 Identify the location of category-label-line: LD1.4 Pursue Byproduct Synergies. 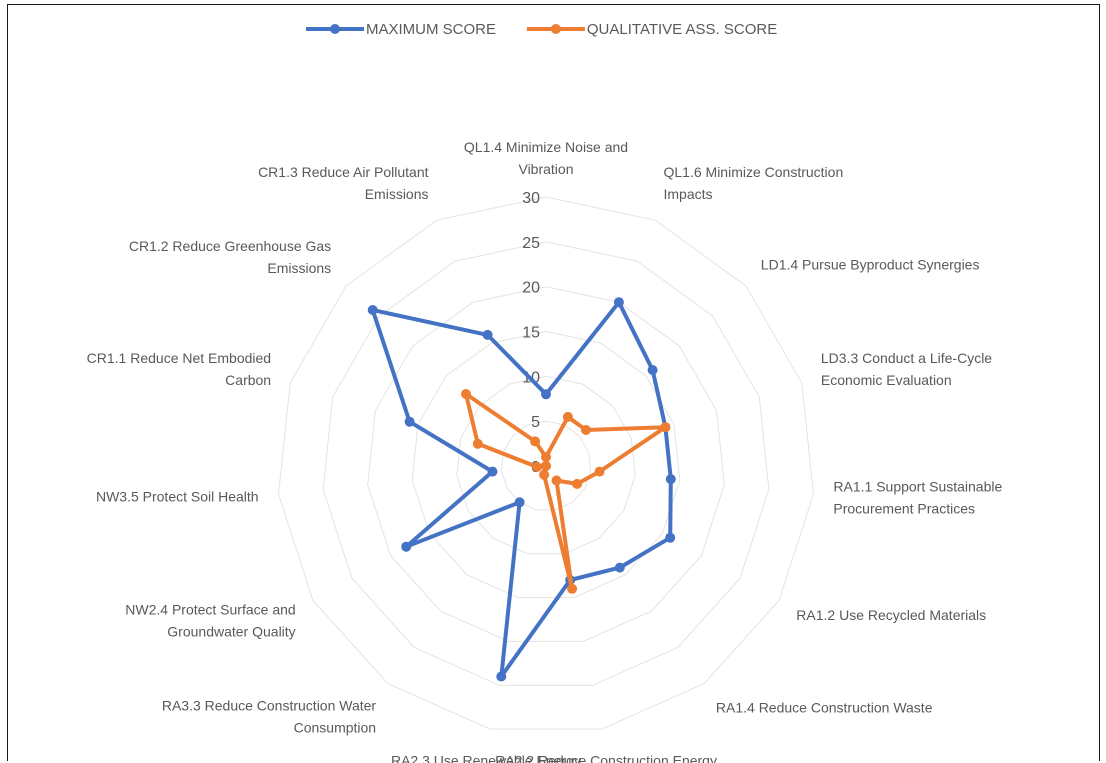
(870, 264).